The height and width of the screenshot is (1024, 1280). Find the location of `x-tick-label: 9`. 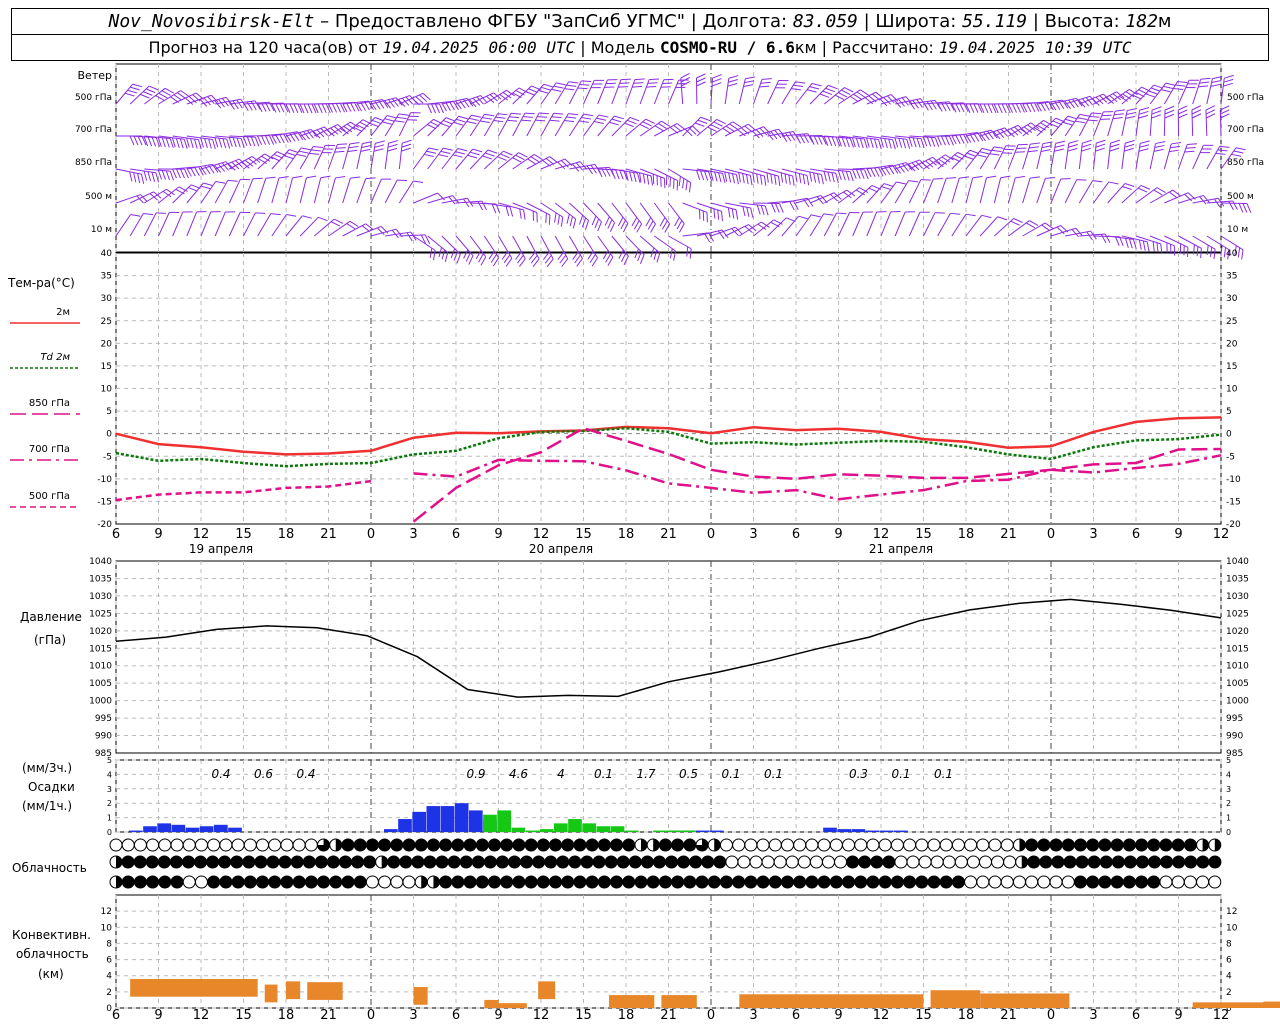

x-tick-label: 9 is located at coordinates (1178, 534).